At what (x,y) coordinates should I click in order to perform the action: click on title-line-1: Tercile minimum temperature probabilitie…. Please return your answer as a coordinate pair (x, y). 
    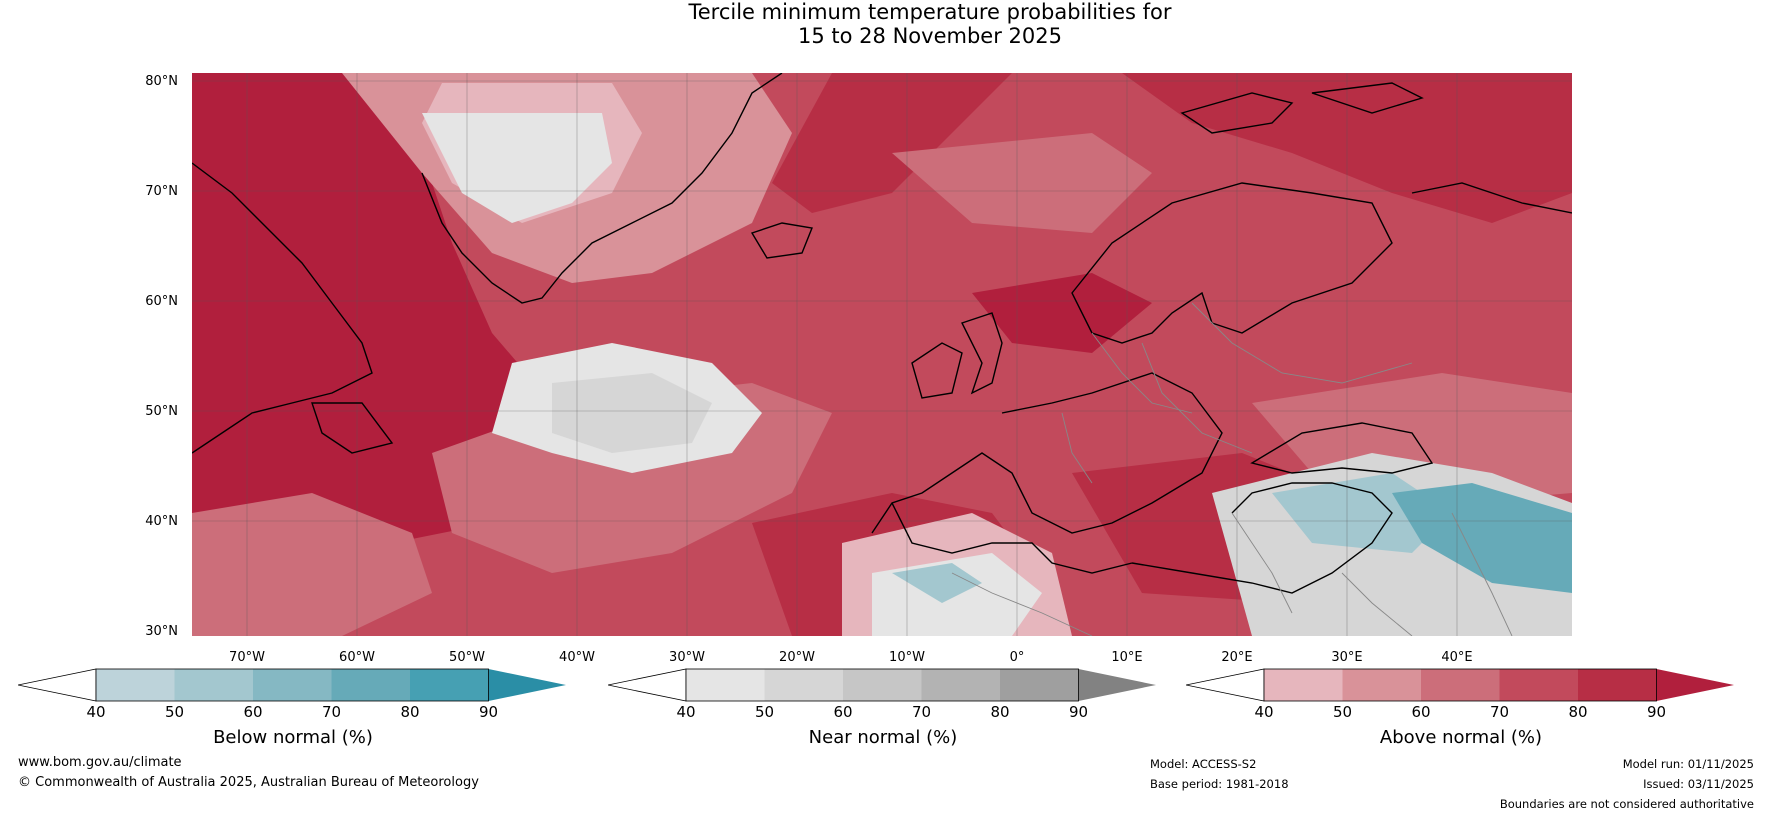
    Looking at the image, I should click on (930, 12).